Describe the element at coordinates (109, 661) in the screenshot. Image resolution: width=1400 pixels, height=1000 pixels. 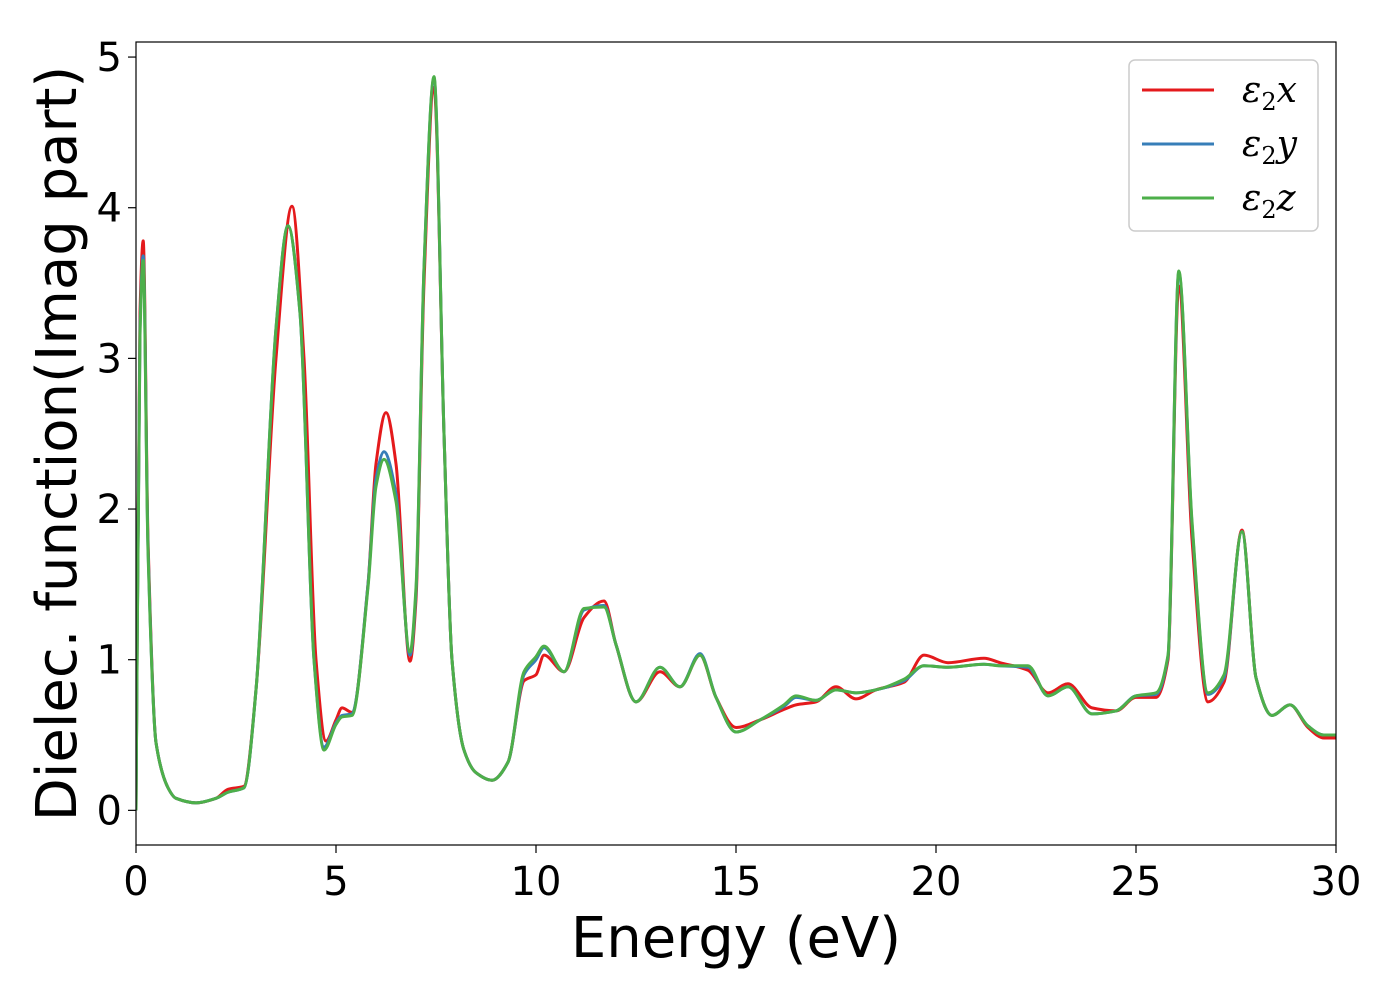
I see `y-tick-label: 1` at that location.